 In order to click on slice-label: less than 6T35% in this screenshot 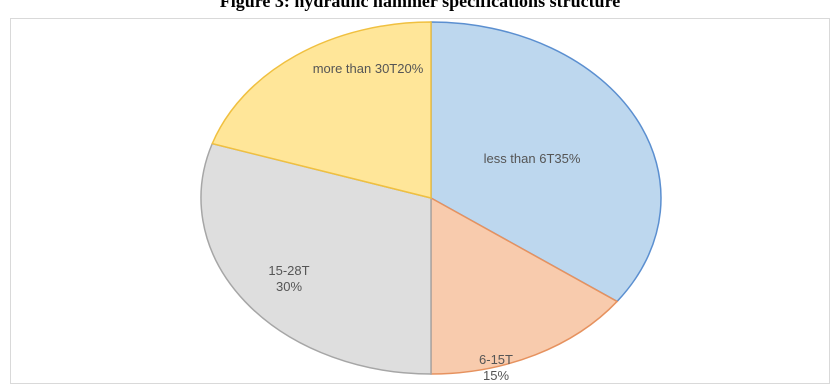, I will do `click(532, 158)`.